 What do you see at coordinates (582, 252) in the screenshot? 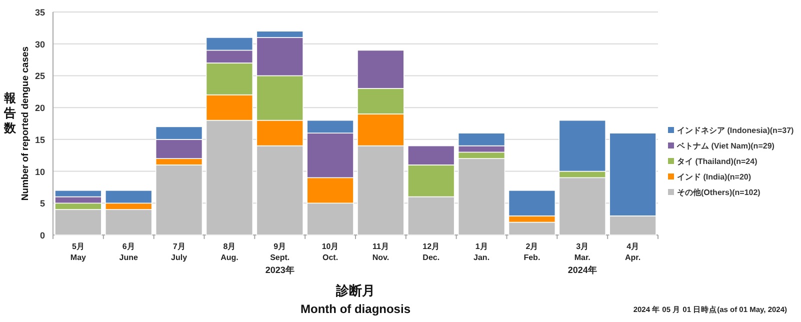
I see `x-tick-label: 3月 Mar.` at bounding box center [582, 252].